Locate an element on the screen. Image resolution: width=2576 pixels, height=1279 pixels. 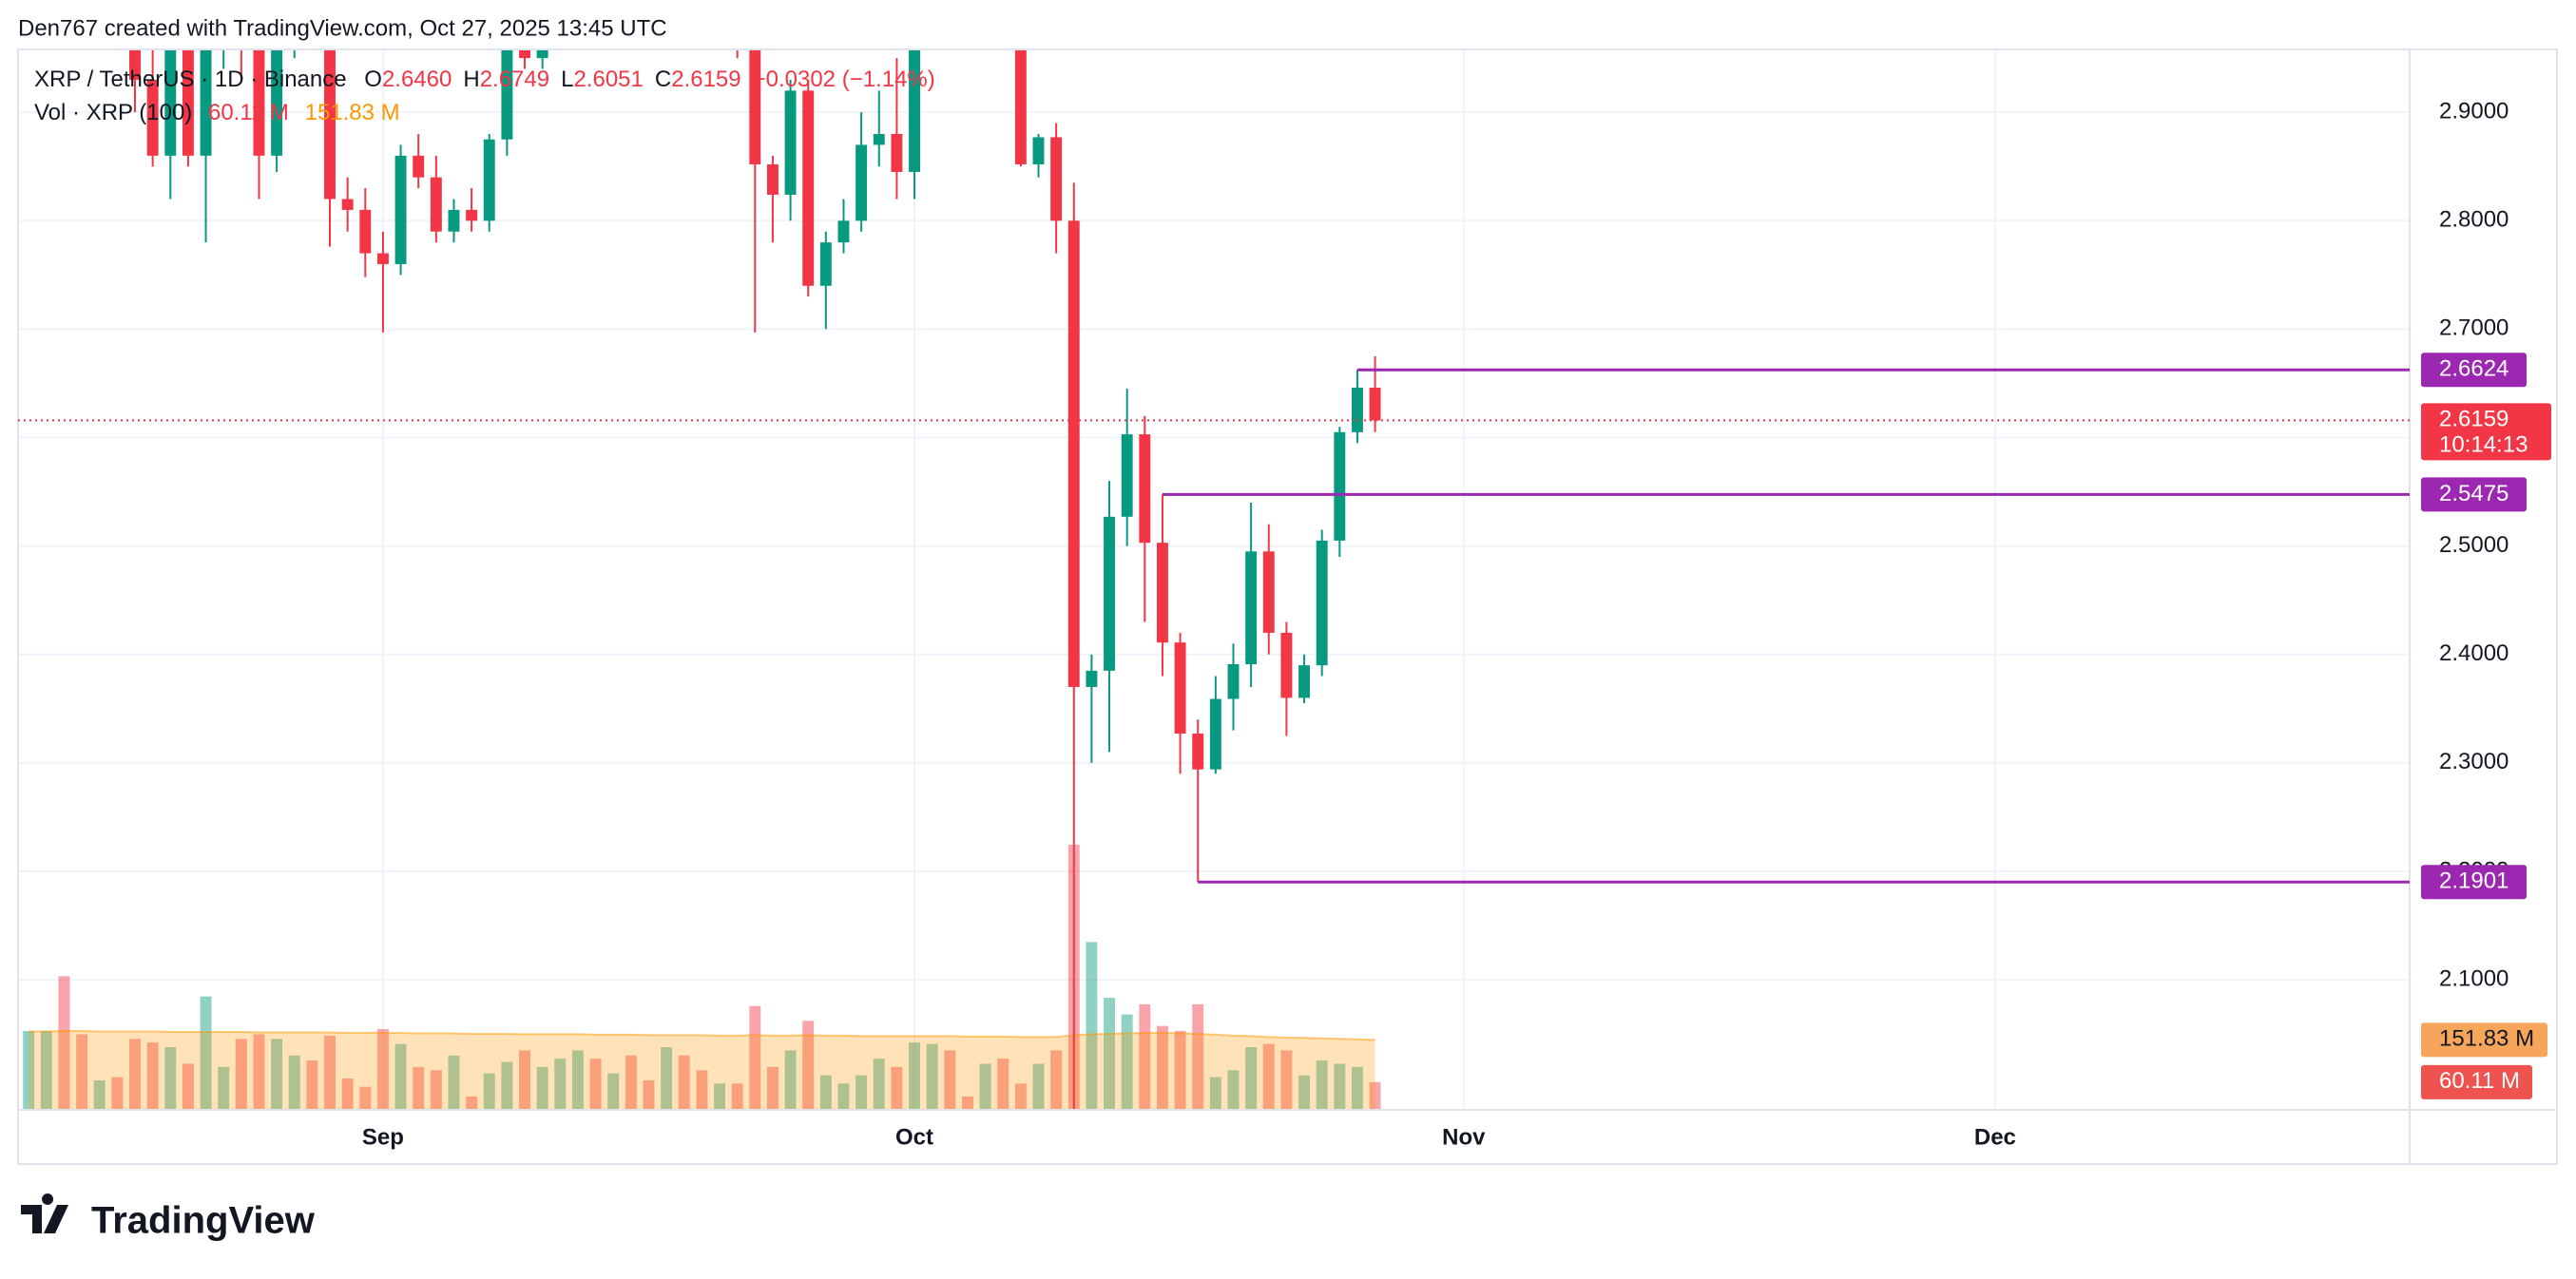
ohlc-label: O is located at coordinates (373, 79).